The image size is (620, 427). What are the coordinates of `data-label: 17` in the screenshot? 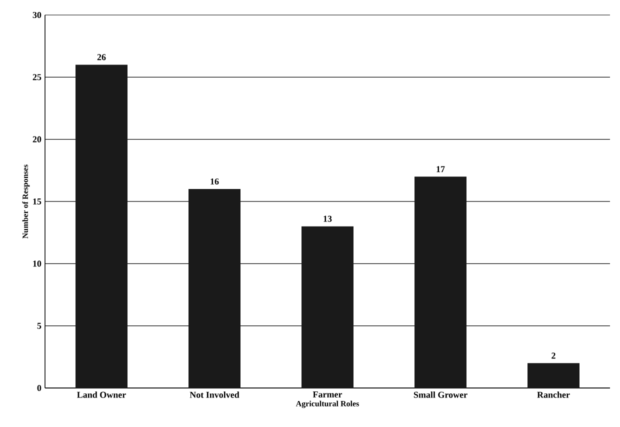 It's located at (440, 169).